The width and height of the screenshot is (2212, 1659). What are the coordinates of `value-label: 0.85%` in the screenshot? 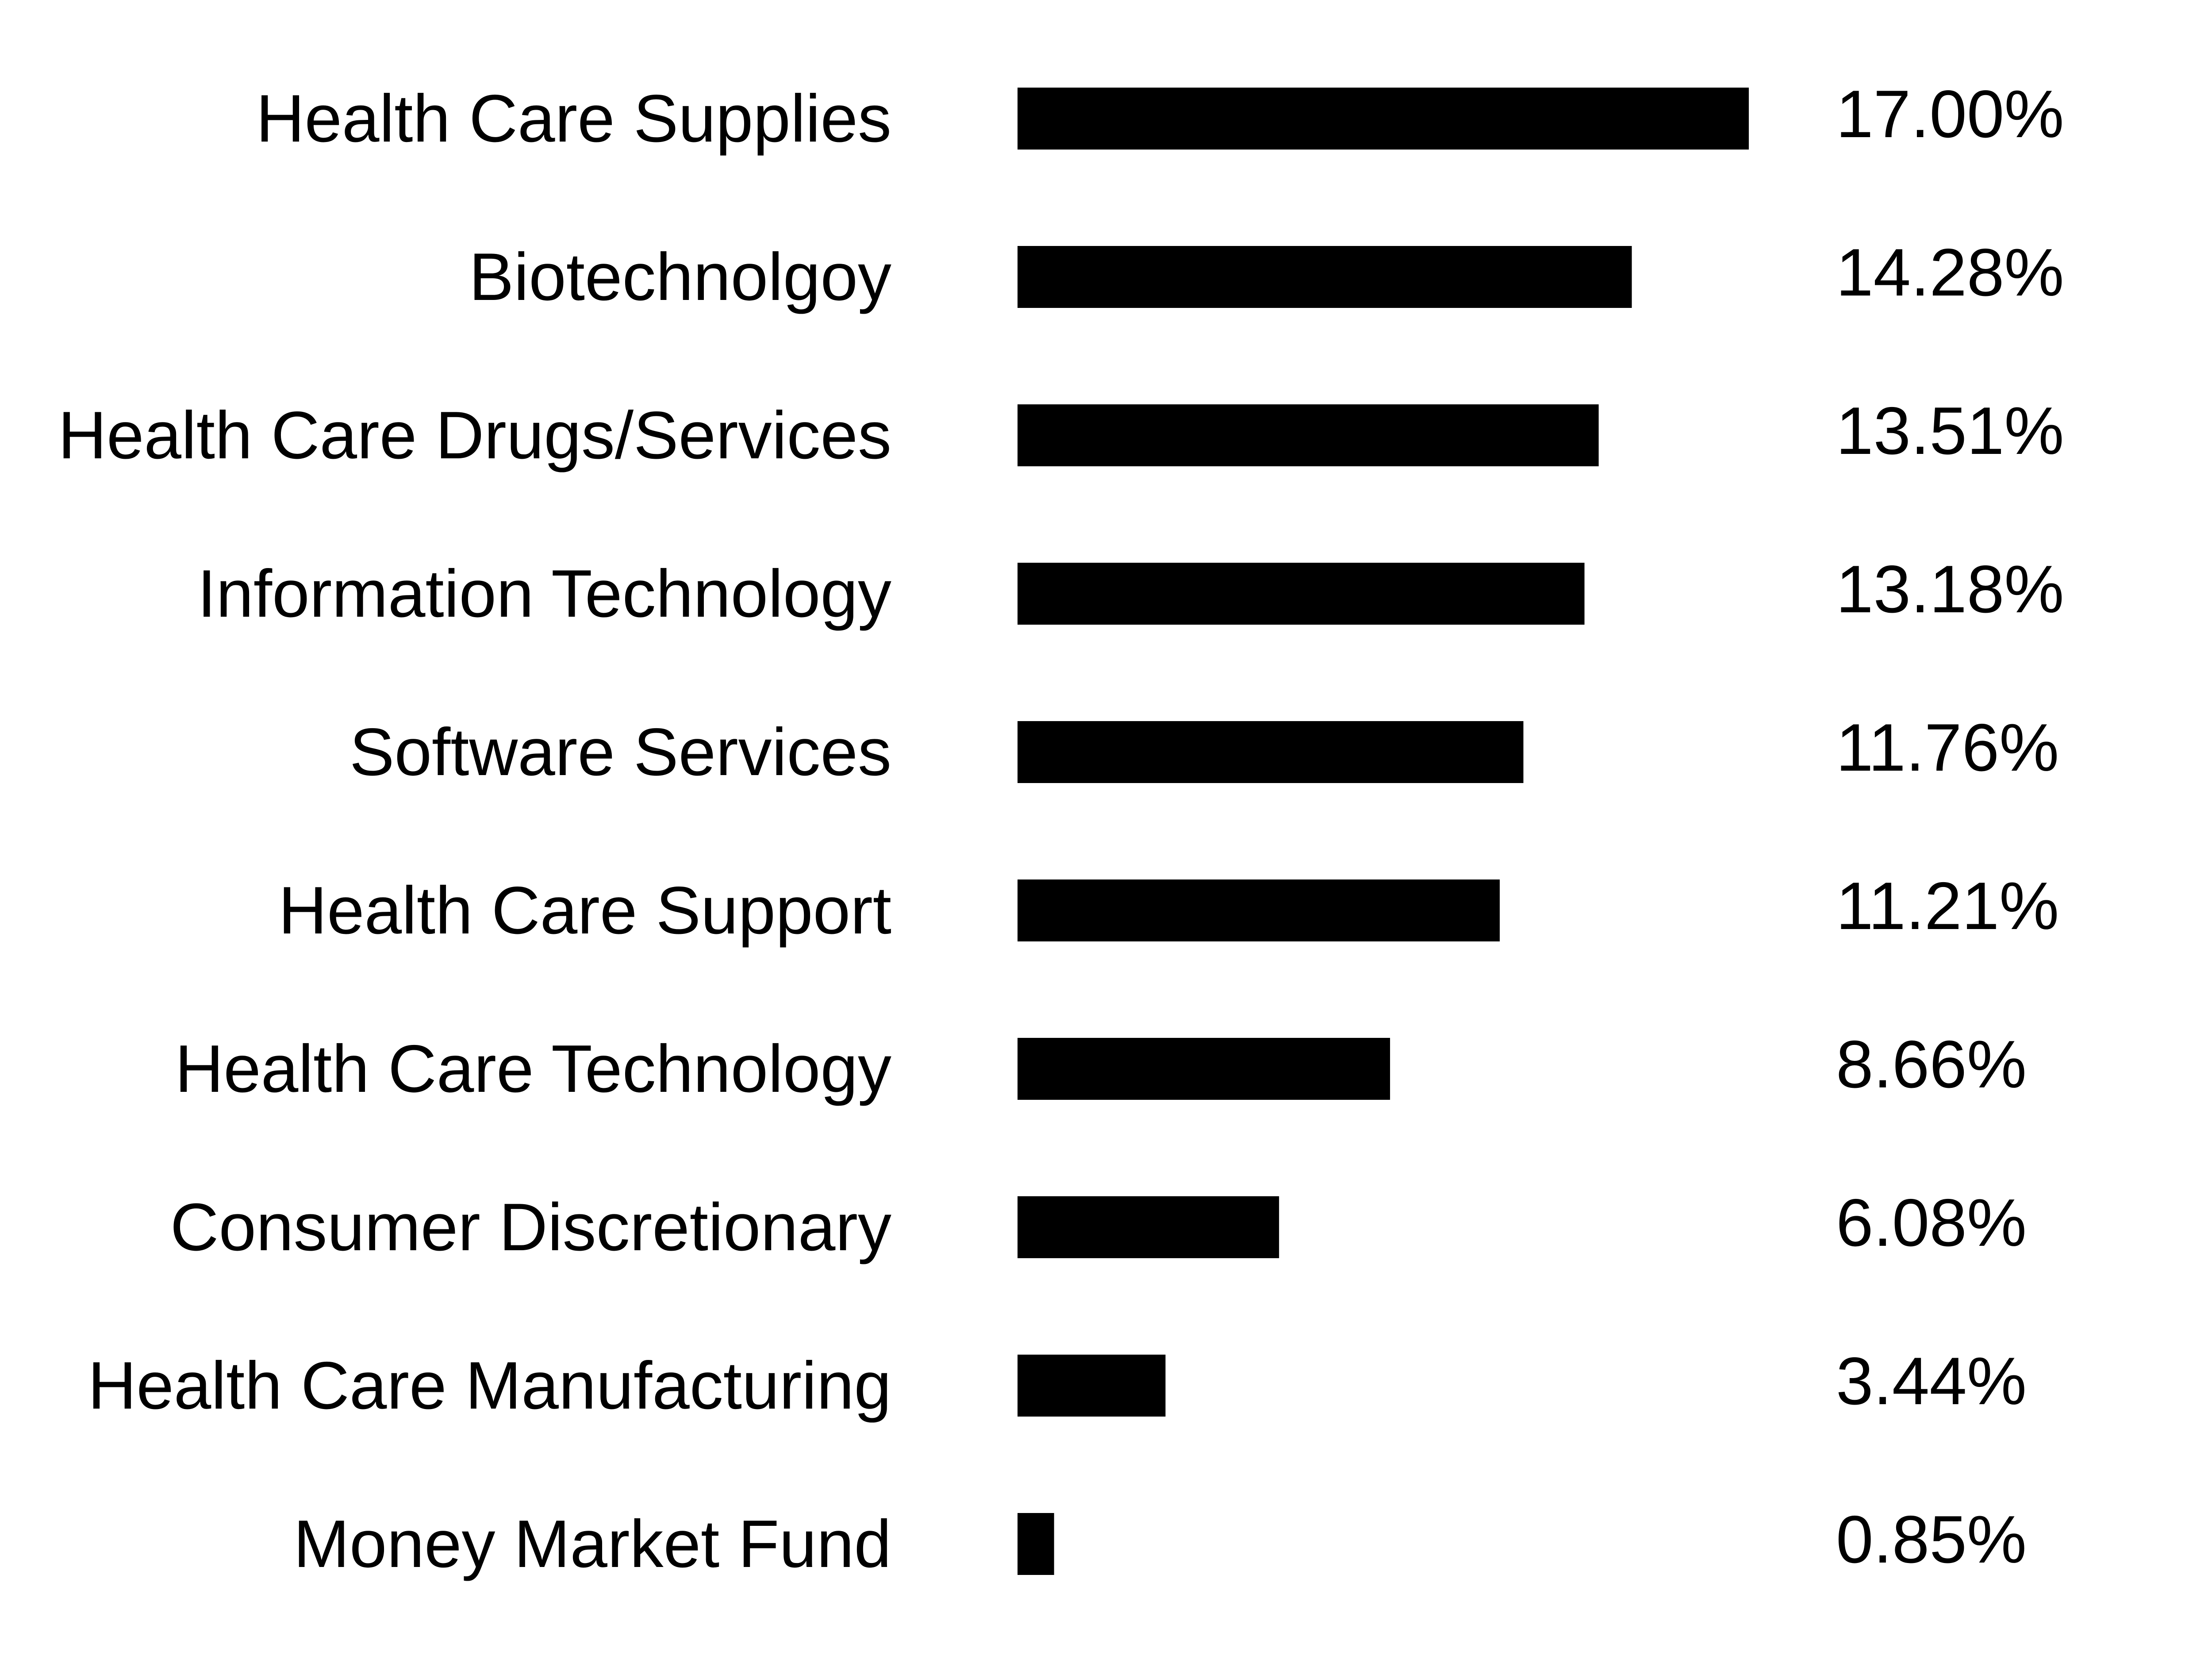 It's located at (1931, 1540).